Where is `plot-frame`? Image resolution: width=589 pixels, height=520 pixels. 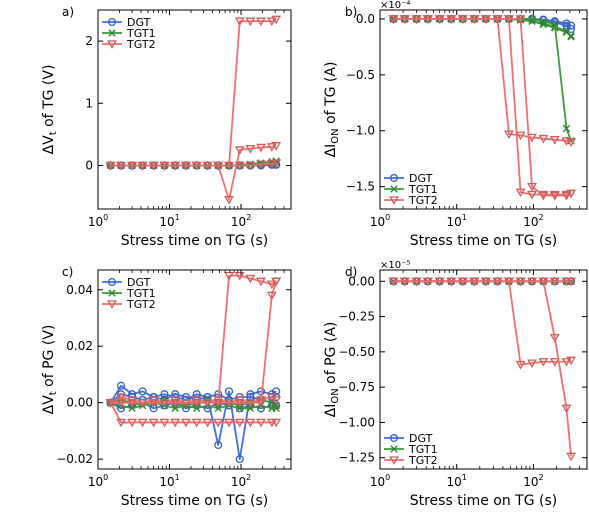 plot-frame is located at coordinates (483, 109).